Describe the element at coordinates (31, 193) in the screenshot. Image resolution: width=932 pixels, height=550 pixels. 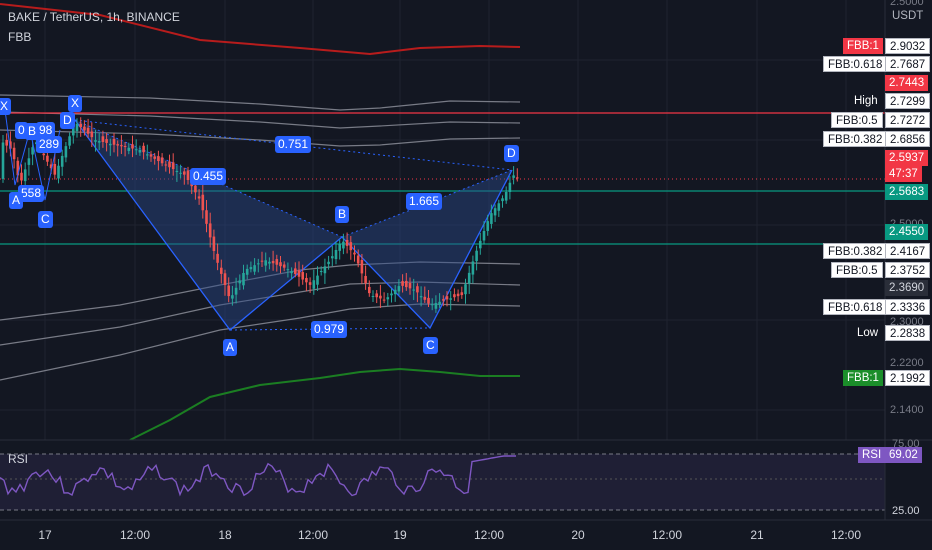
I see `old-label-558: 558` at that location.